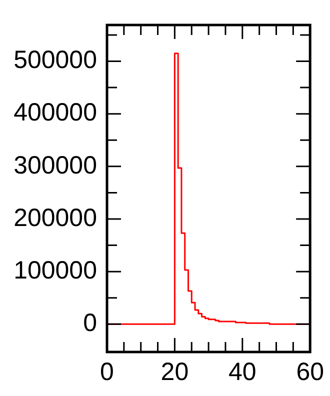  I want to click on x-tick-label: 60, so click(310, 372).